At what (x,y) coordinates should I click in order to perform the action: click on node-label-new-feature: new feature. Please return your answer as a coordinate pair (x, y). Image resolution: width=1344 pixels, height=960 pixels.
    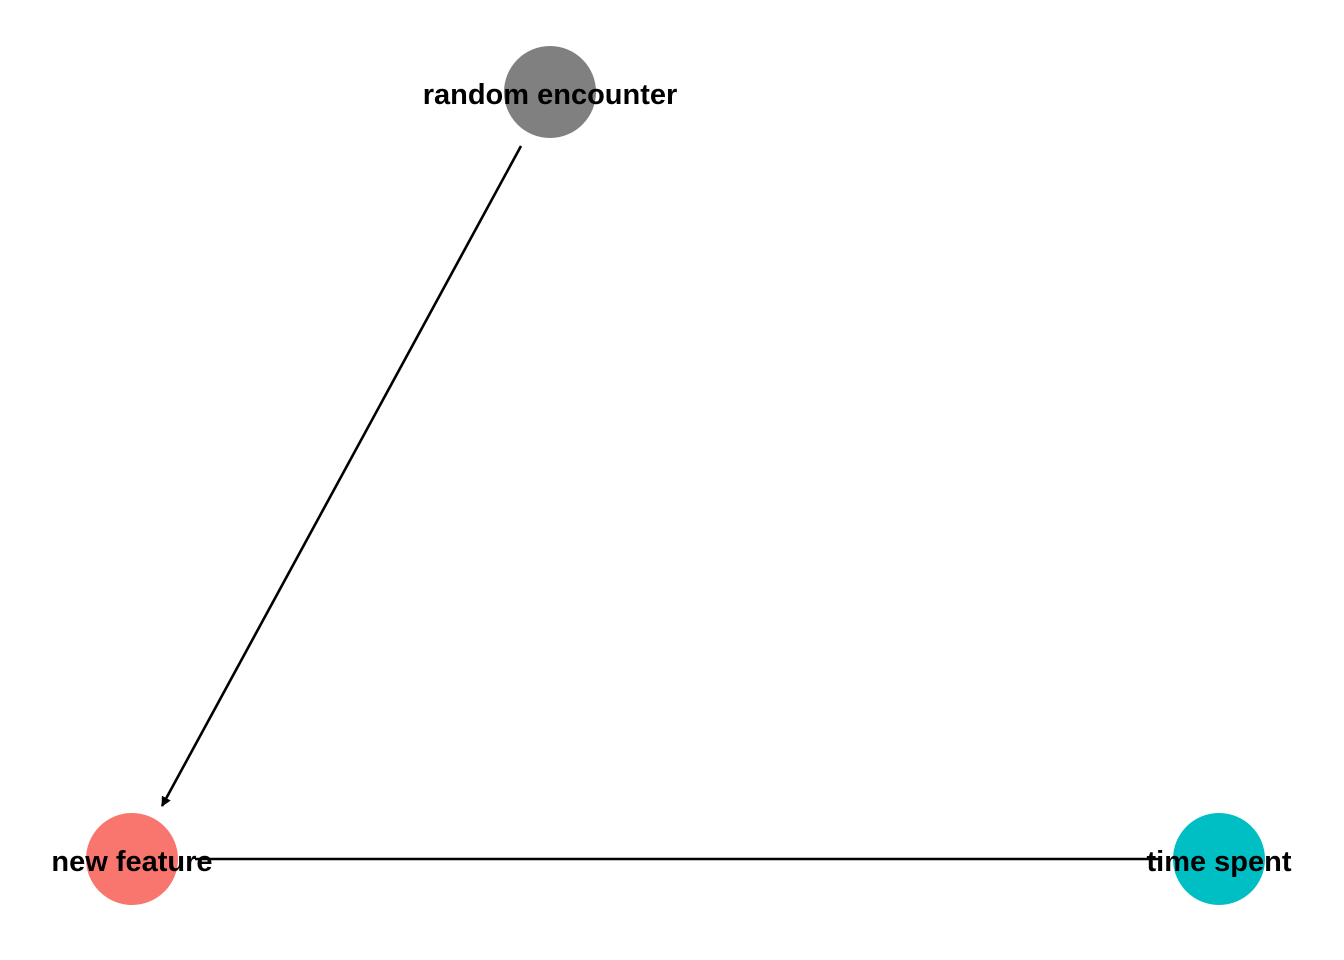
    Looking at the image, I should click on (131, 862).